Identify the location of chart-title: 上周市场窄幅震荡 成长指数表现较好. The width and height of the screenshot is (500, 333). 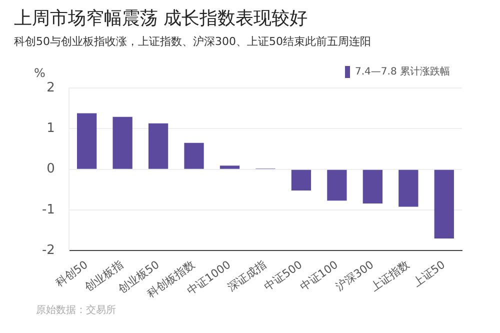
(161, 18).